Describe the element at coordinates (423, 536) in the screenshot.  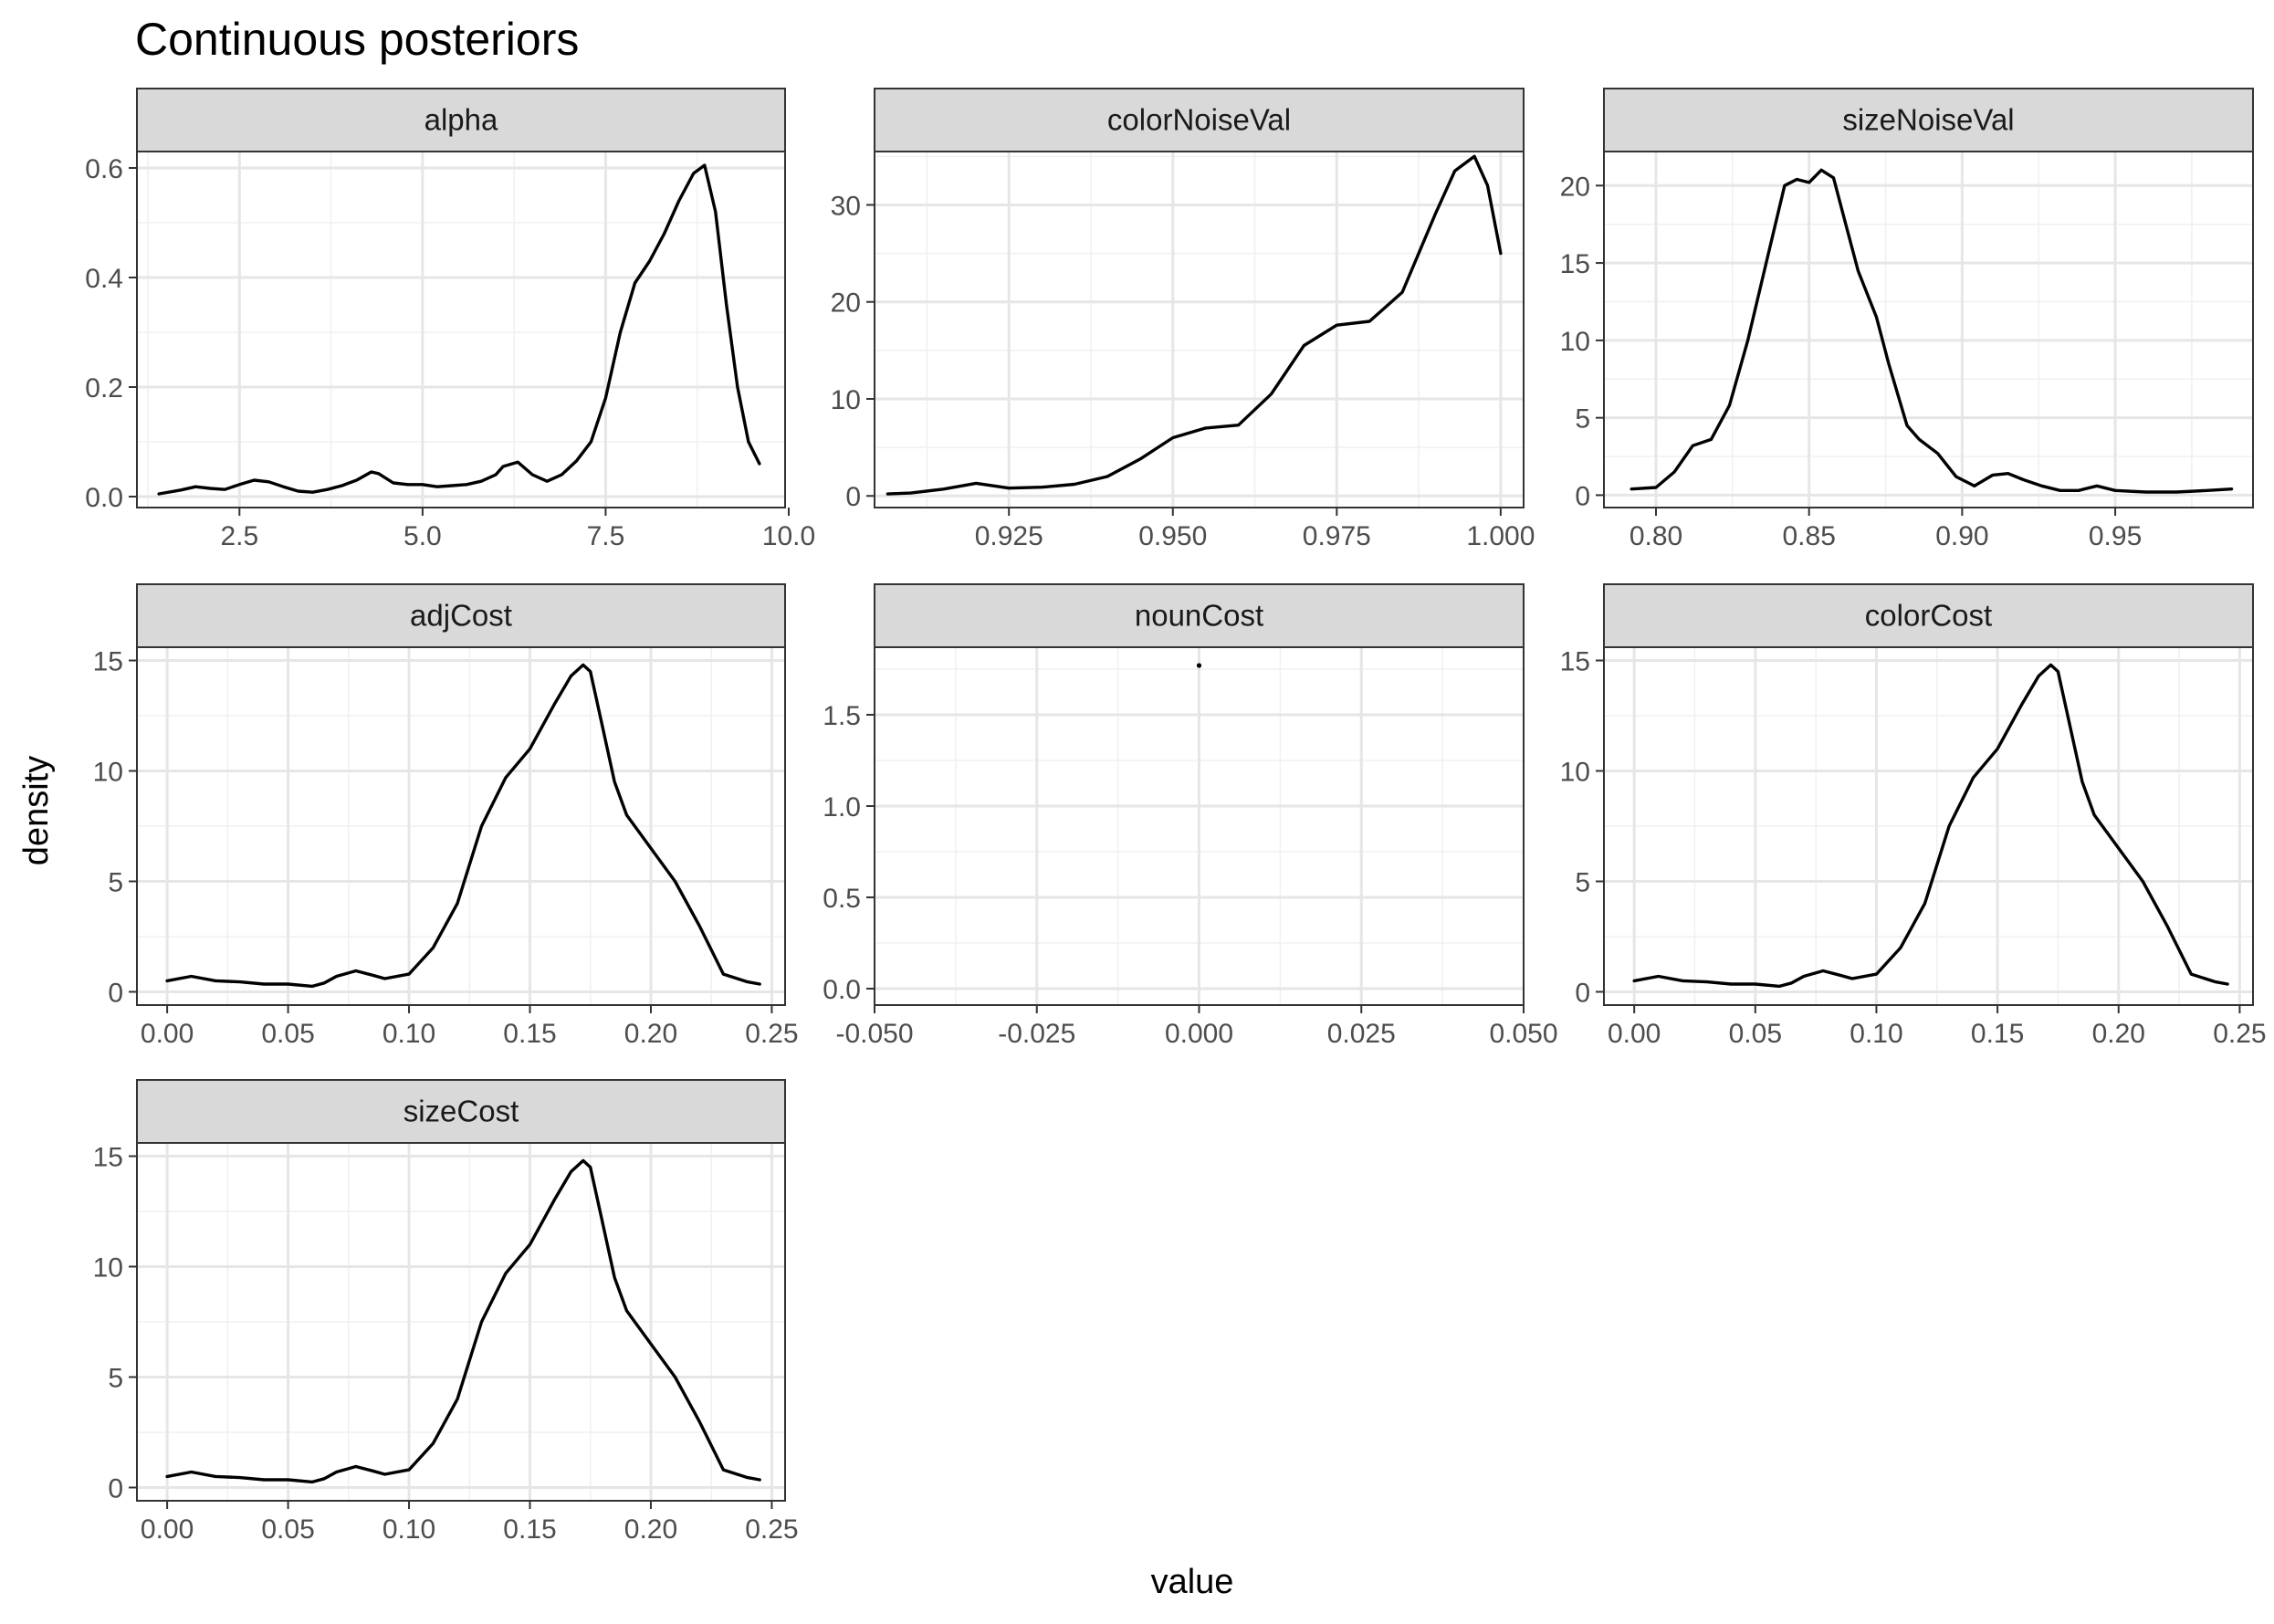
I see `x-tick-label: 5.0` at that location.